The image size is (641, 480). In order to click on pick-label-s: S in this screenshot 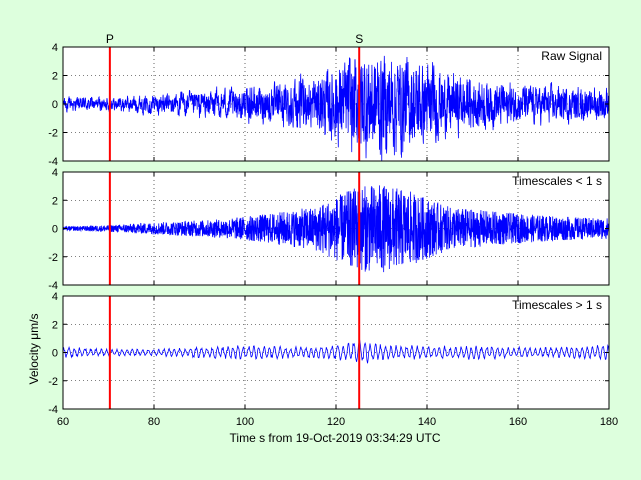, I will do `click(359, 39)`.